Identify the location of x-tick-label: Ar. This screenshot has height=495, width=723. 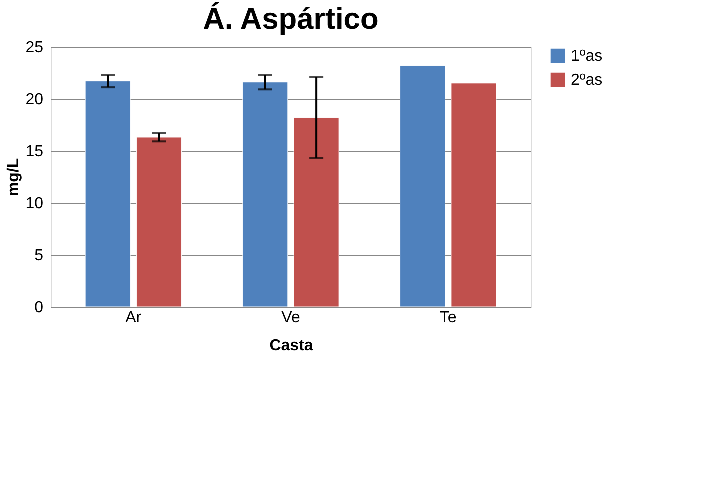
(134, 318).